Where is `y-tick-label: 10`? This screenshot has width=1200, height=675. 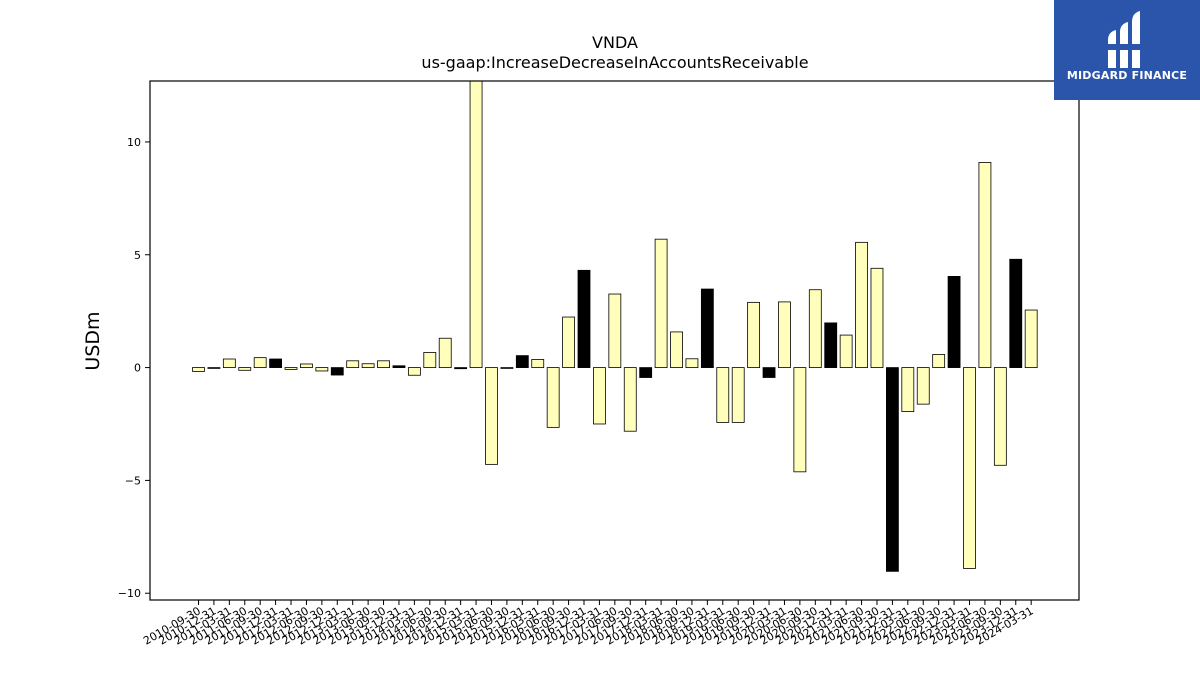
y-tick-label: 10 is located at coordinates (134, 142).